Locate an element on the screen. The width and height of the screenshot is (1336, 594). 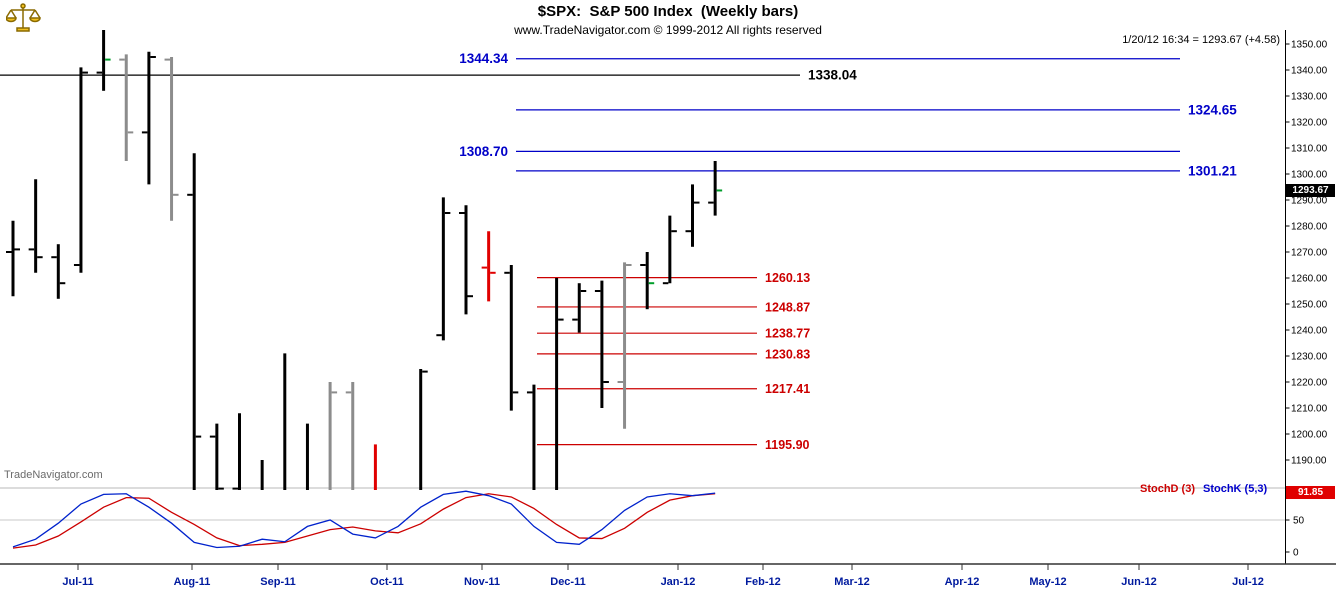
last-price-badge: 1293.67 is located at coordinates (1310, 190).